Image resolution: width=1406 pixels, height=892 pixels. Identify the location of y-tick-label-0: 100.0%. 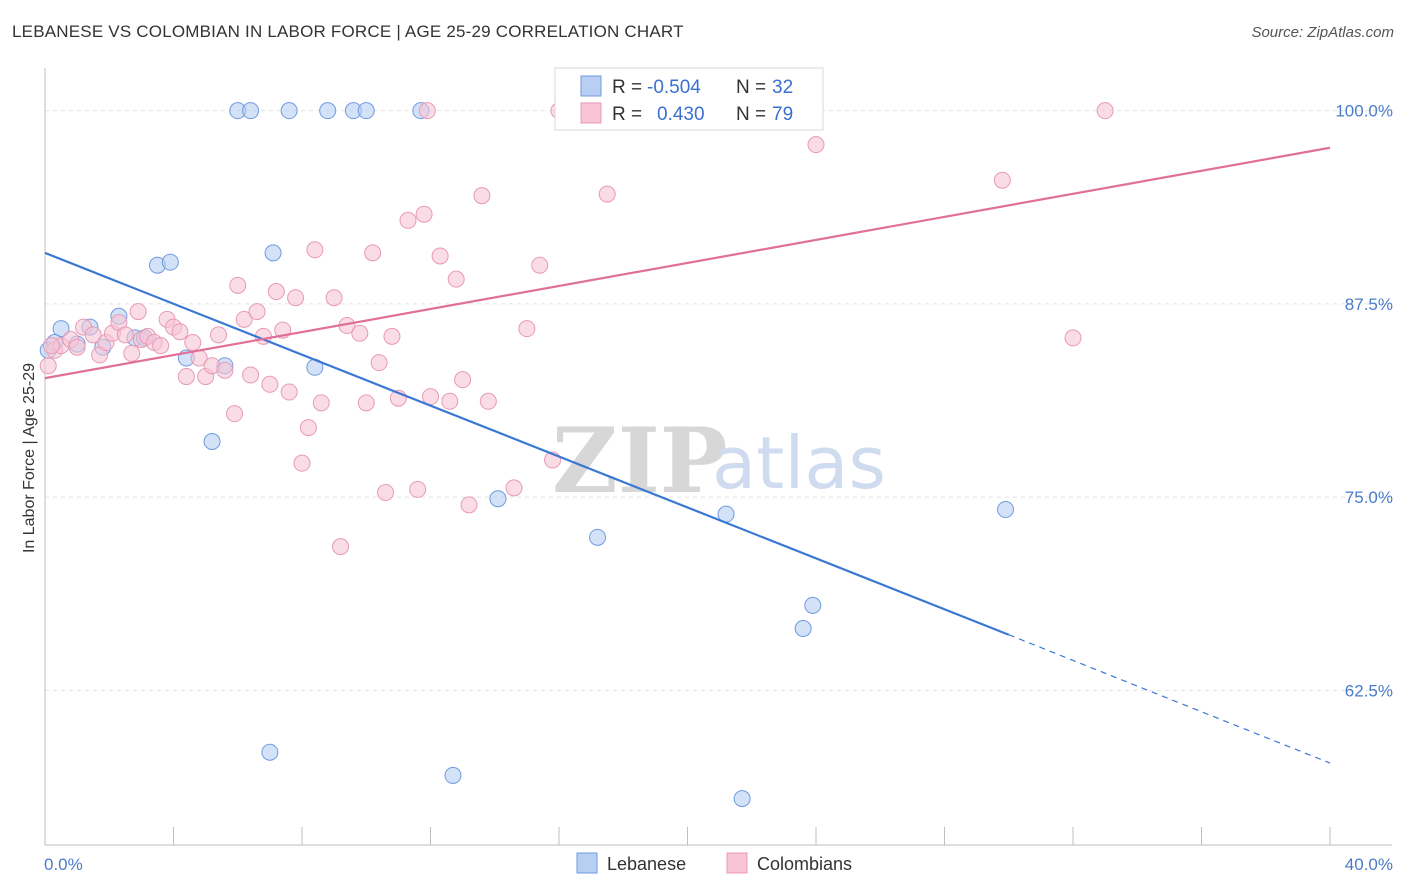
(1364, 111).